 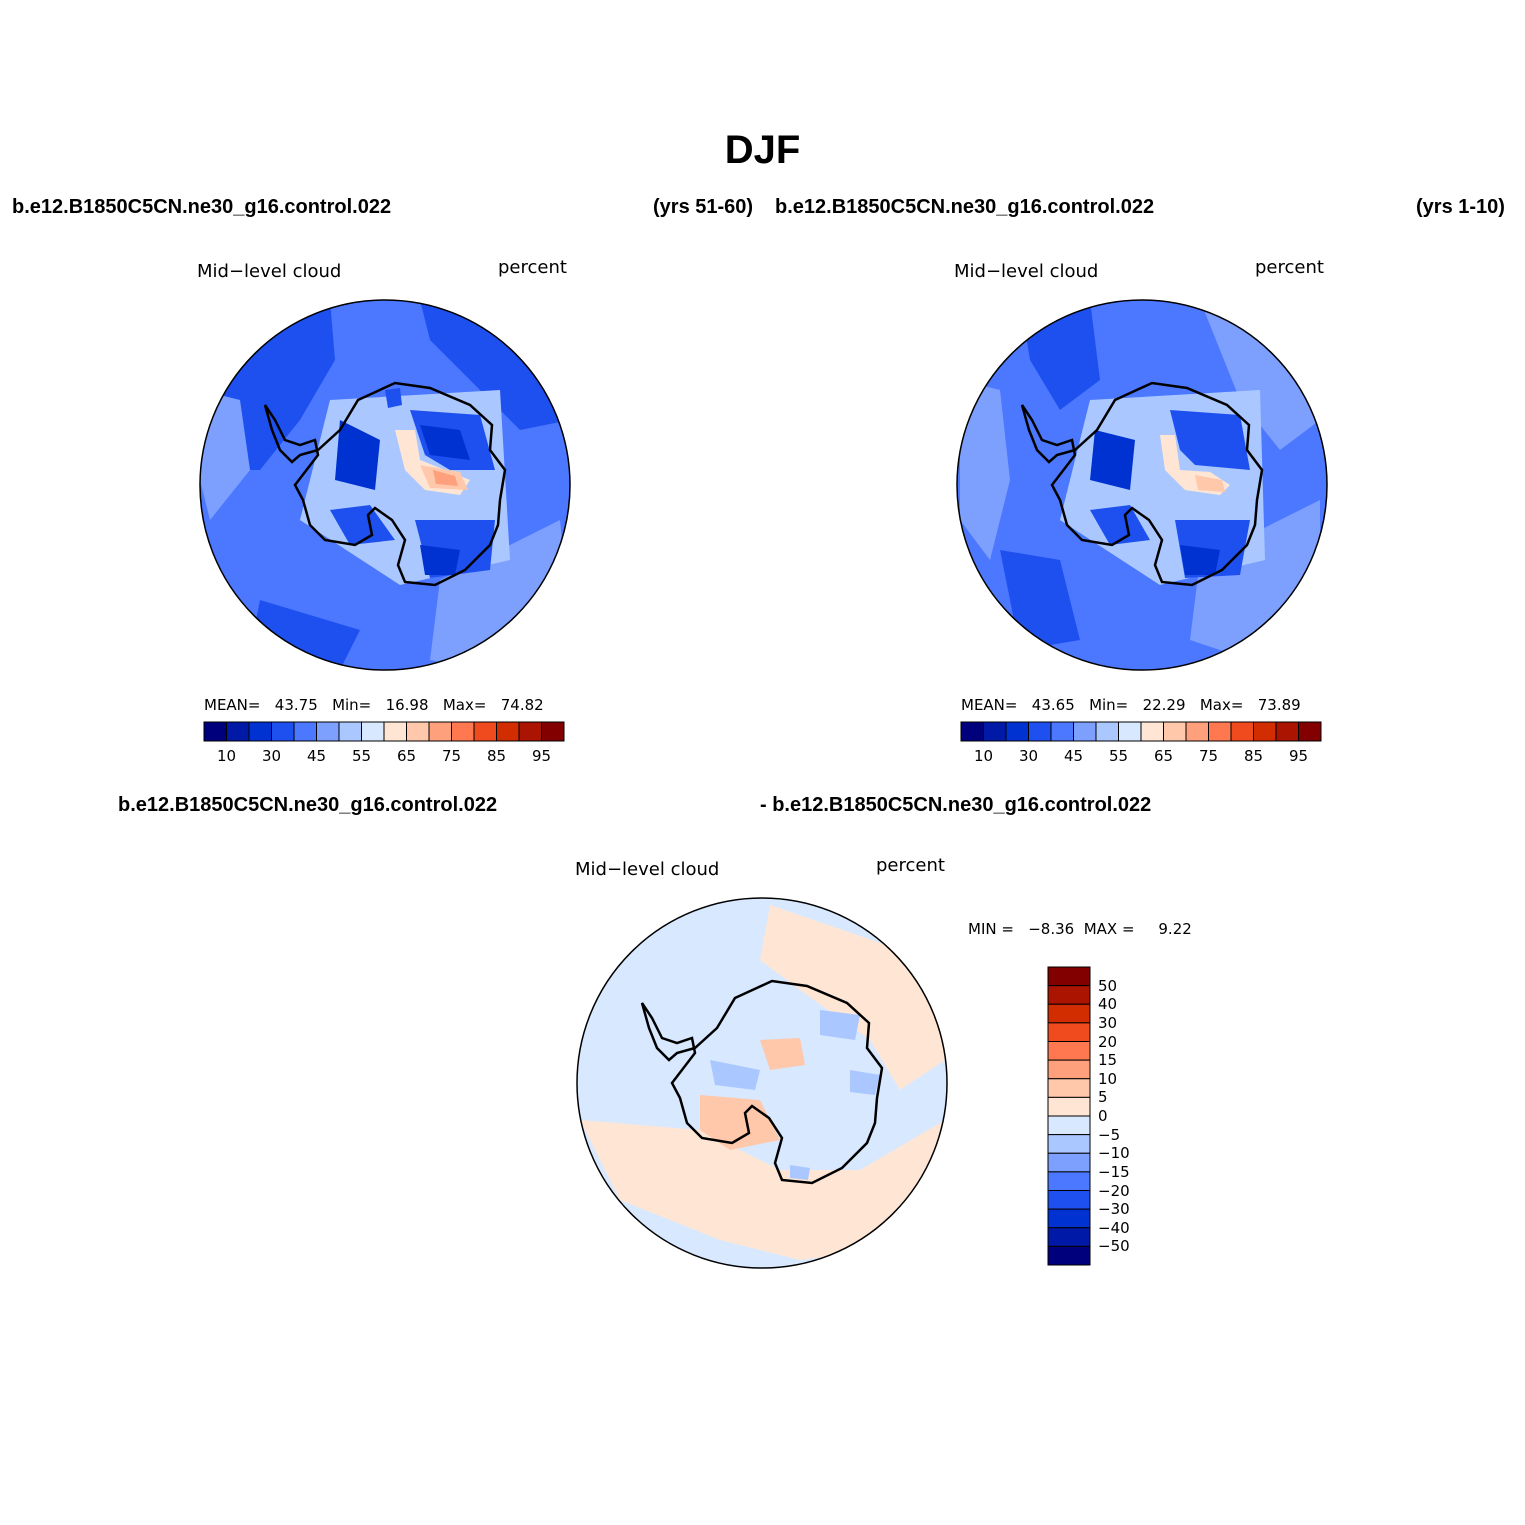 I want to click on colorbar-tick-label: −5, so click(x=1109, y=1134).